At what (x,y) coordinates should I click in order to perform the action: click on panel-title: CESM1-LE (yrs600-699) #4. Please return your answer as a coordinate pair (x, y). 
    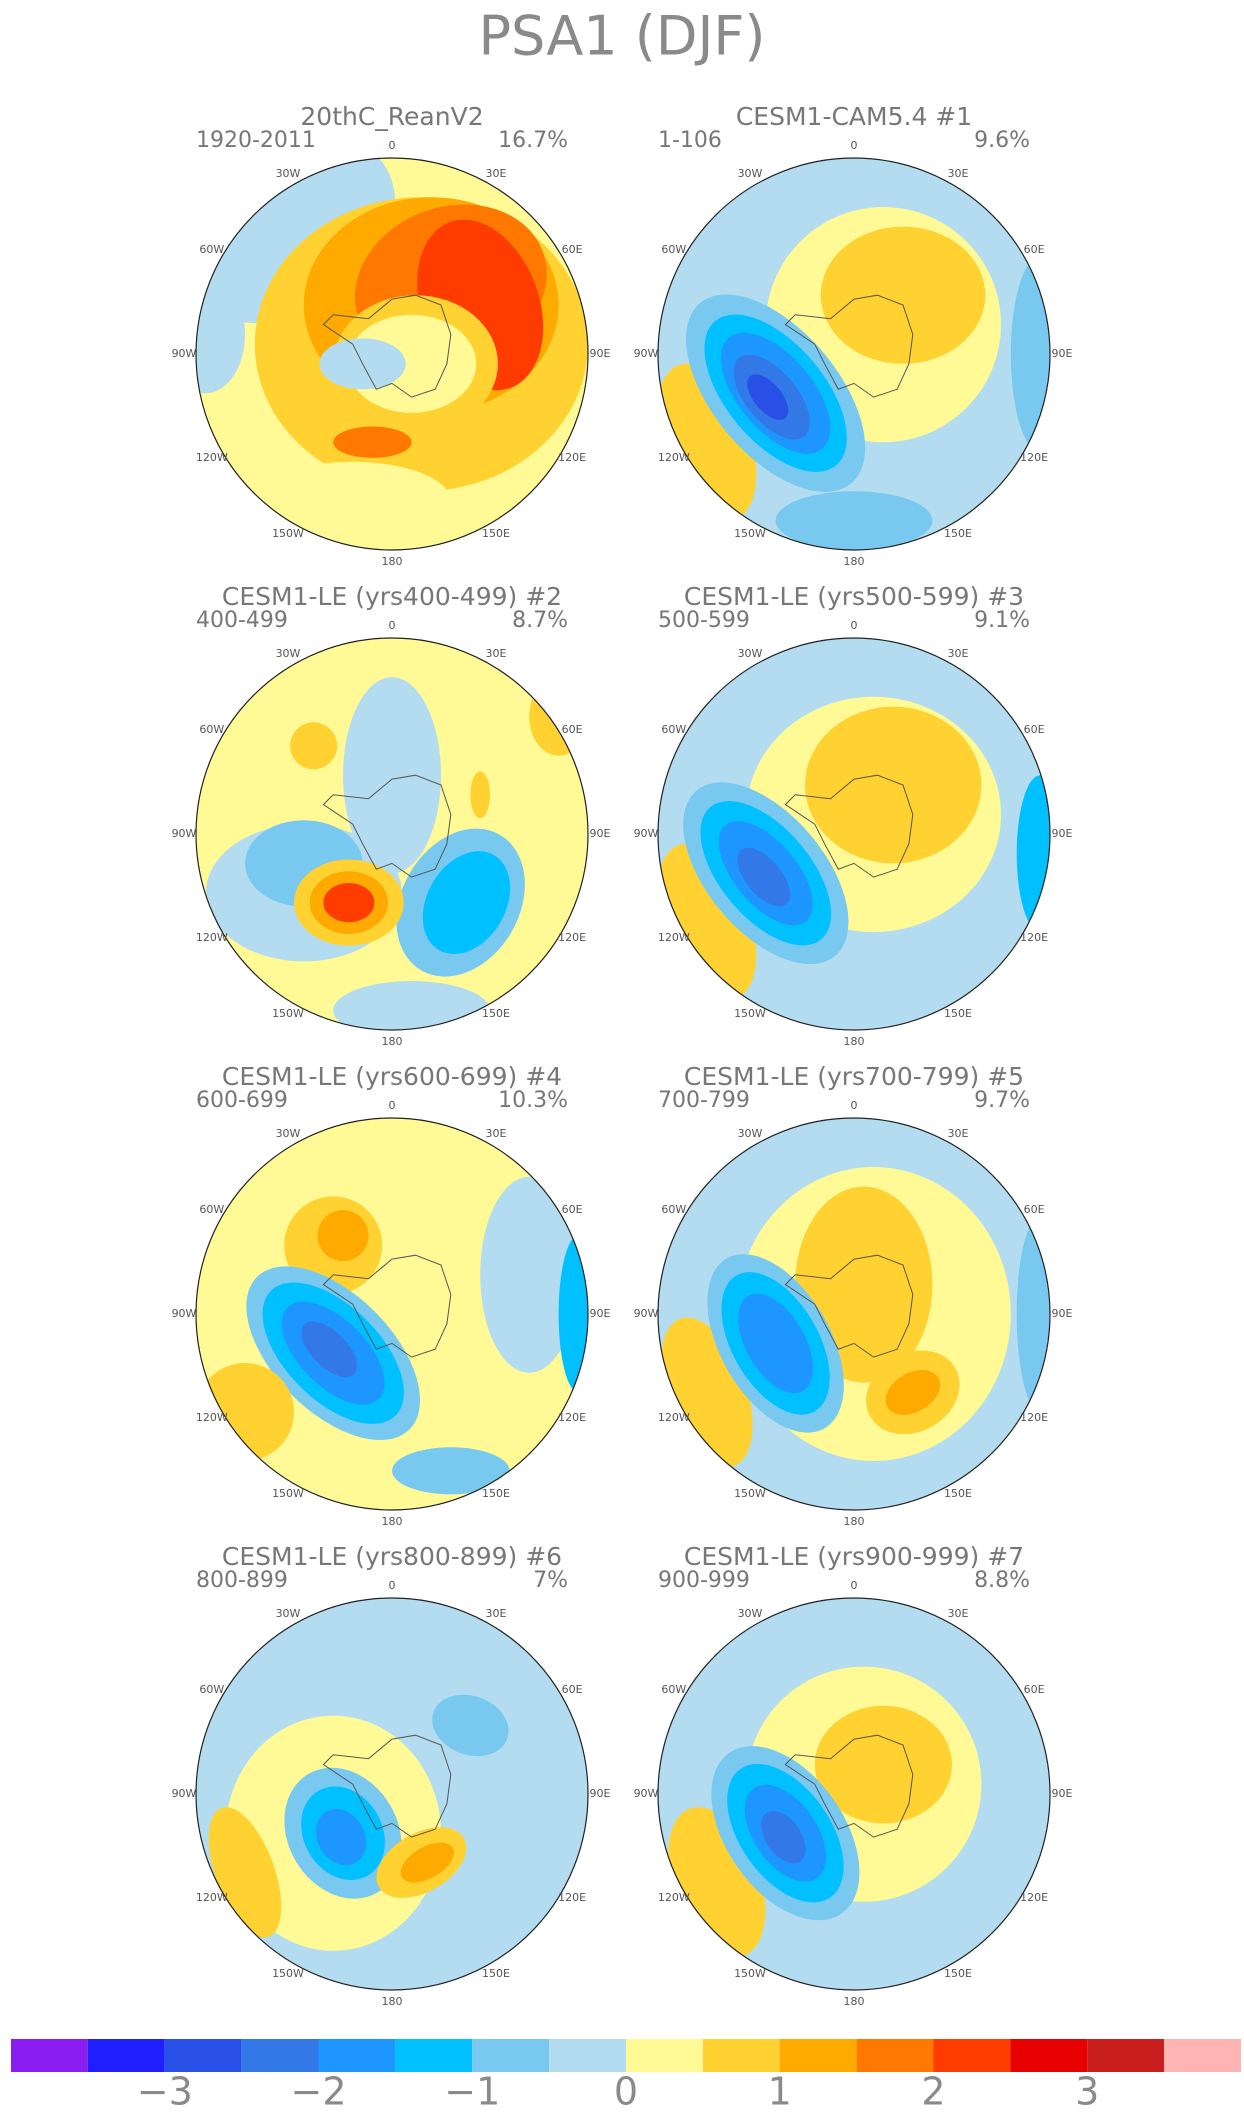
    Looking at the image, I should click on (392, 1076).